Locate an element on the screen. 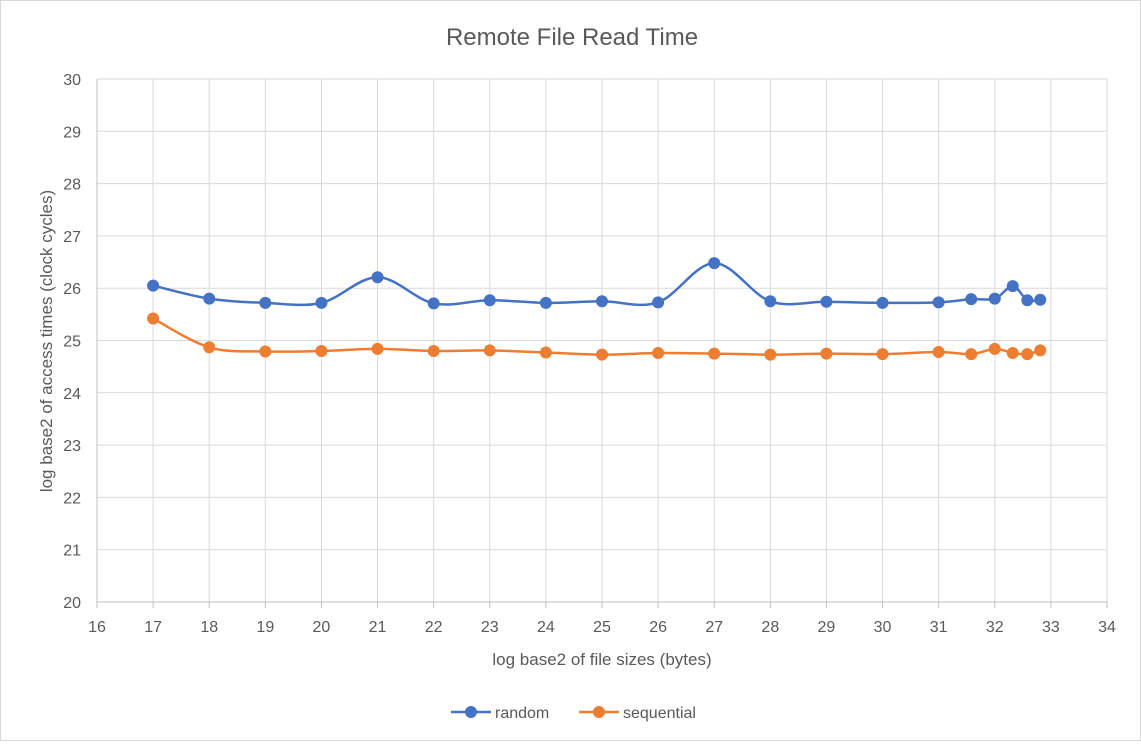 The height and width of the screenshot is (745, 1141). y-tick-labels: 20 21 22 23 24 25 26 27 28 29 30 is located at coordinates (72, 342).